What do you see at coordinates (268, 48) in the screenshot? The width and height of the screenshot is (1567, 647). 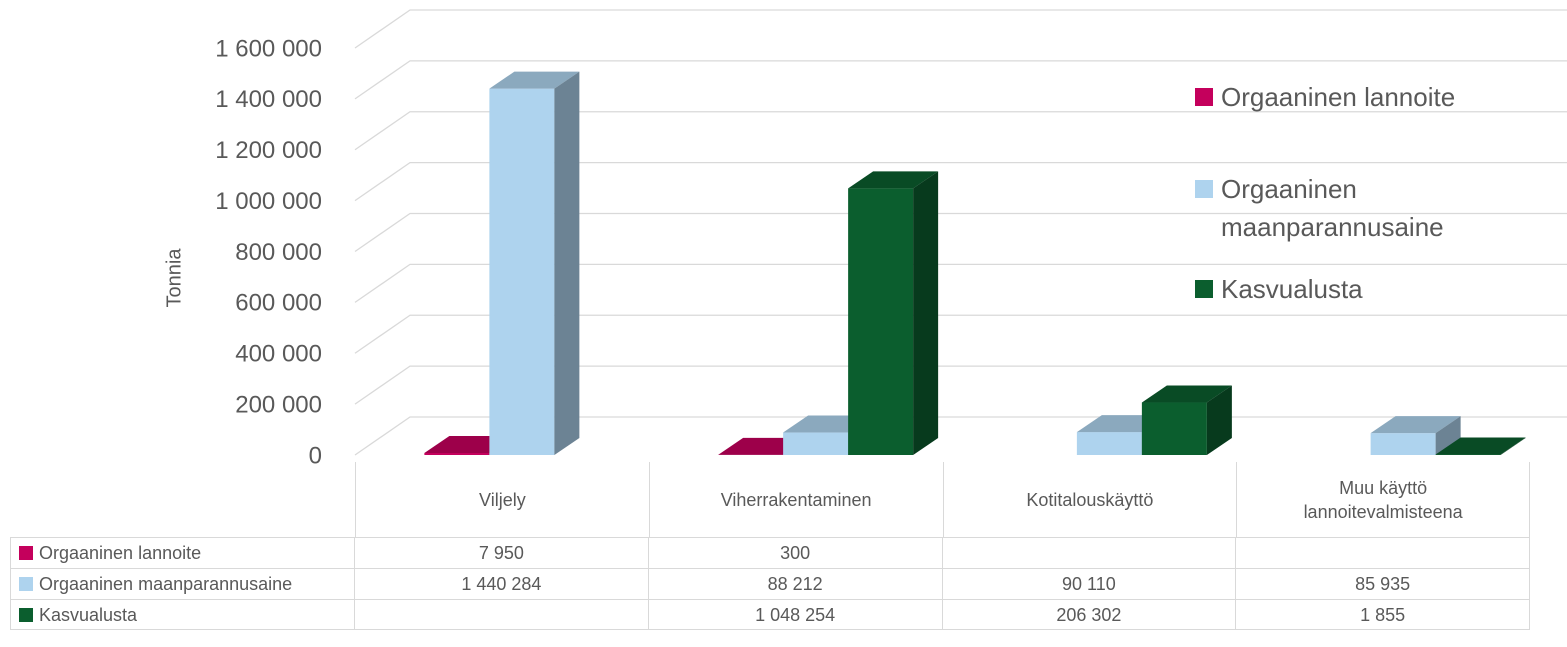 I see `y-tick-label: 1 600 000` at bounding box center [268, 48].